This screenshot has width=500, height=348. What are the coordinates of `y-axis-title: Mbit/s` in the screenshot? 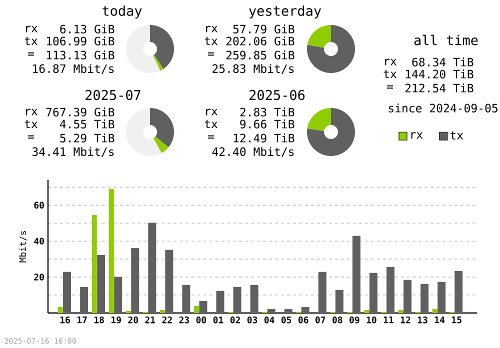 It's located at (23, 246).